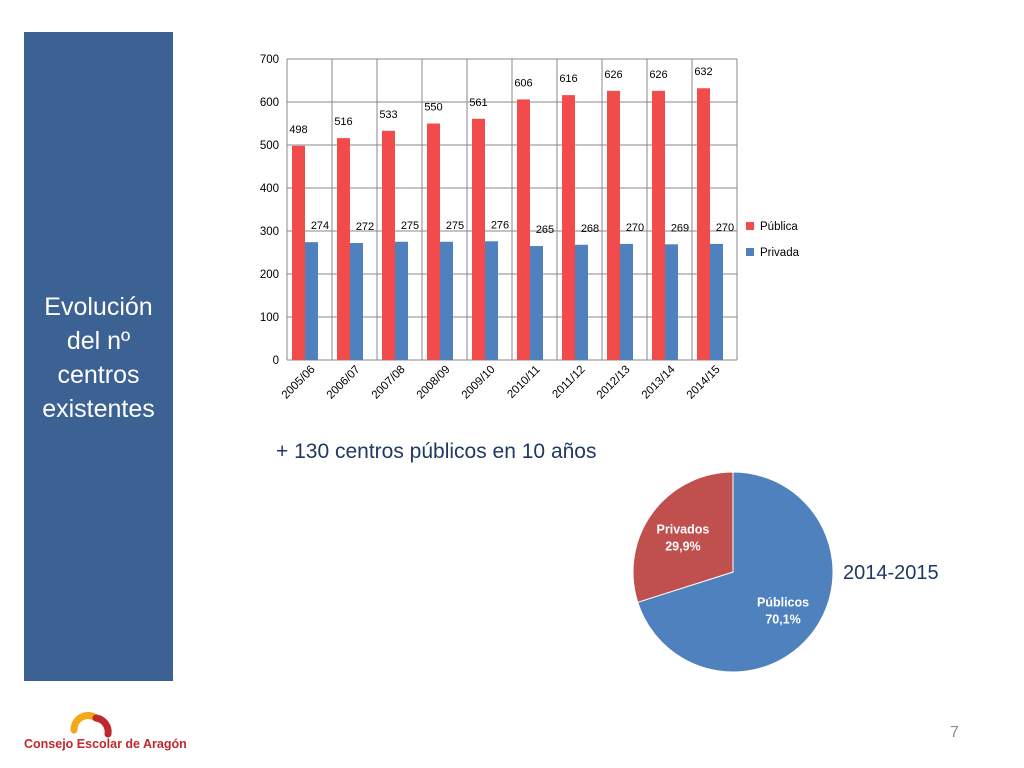 The image size is (1024, 768). What do you see at coordinates (433, 108) in the screenshot?
I see `data-label: 550` at bounding box center [433, 108].